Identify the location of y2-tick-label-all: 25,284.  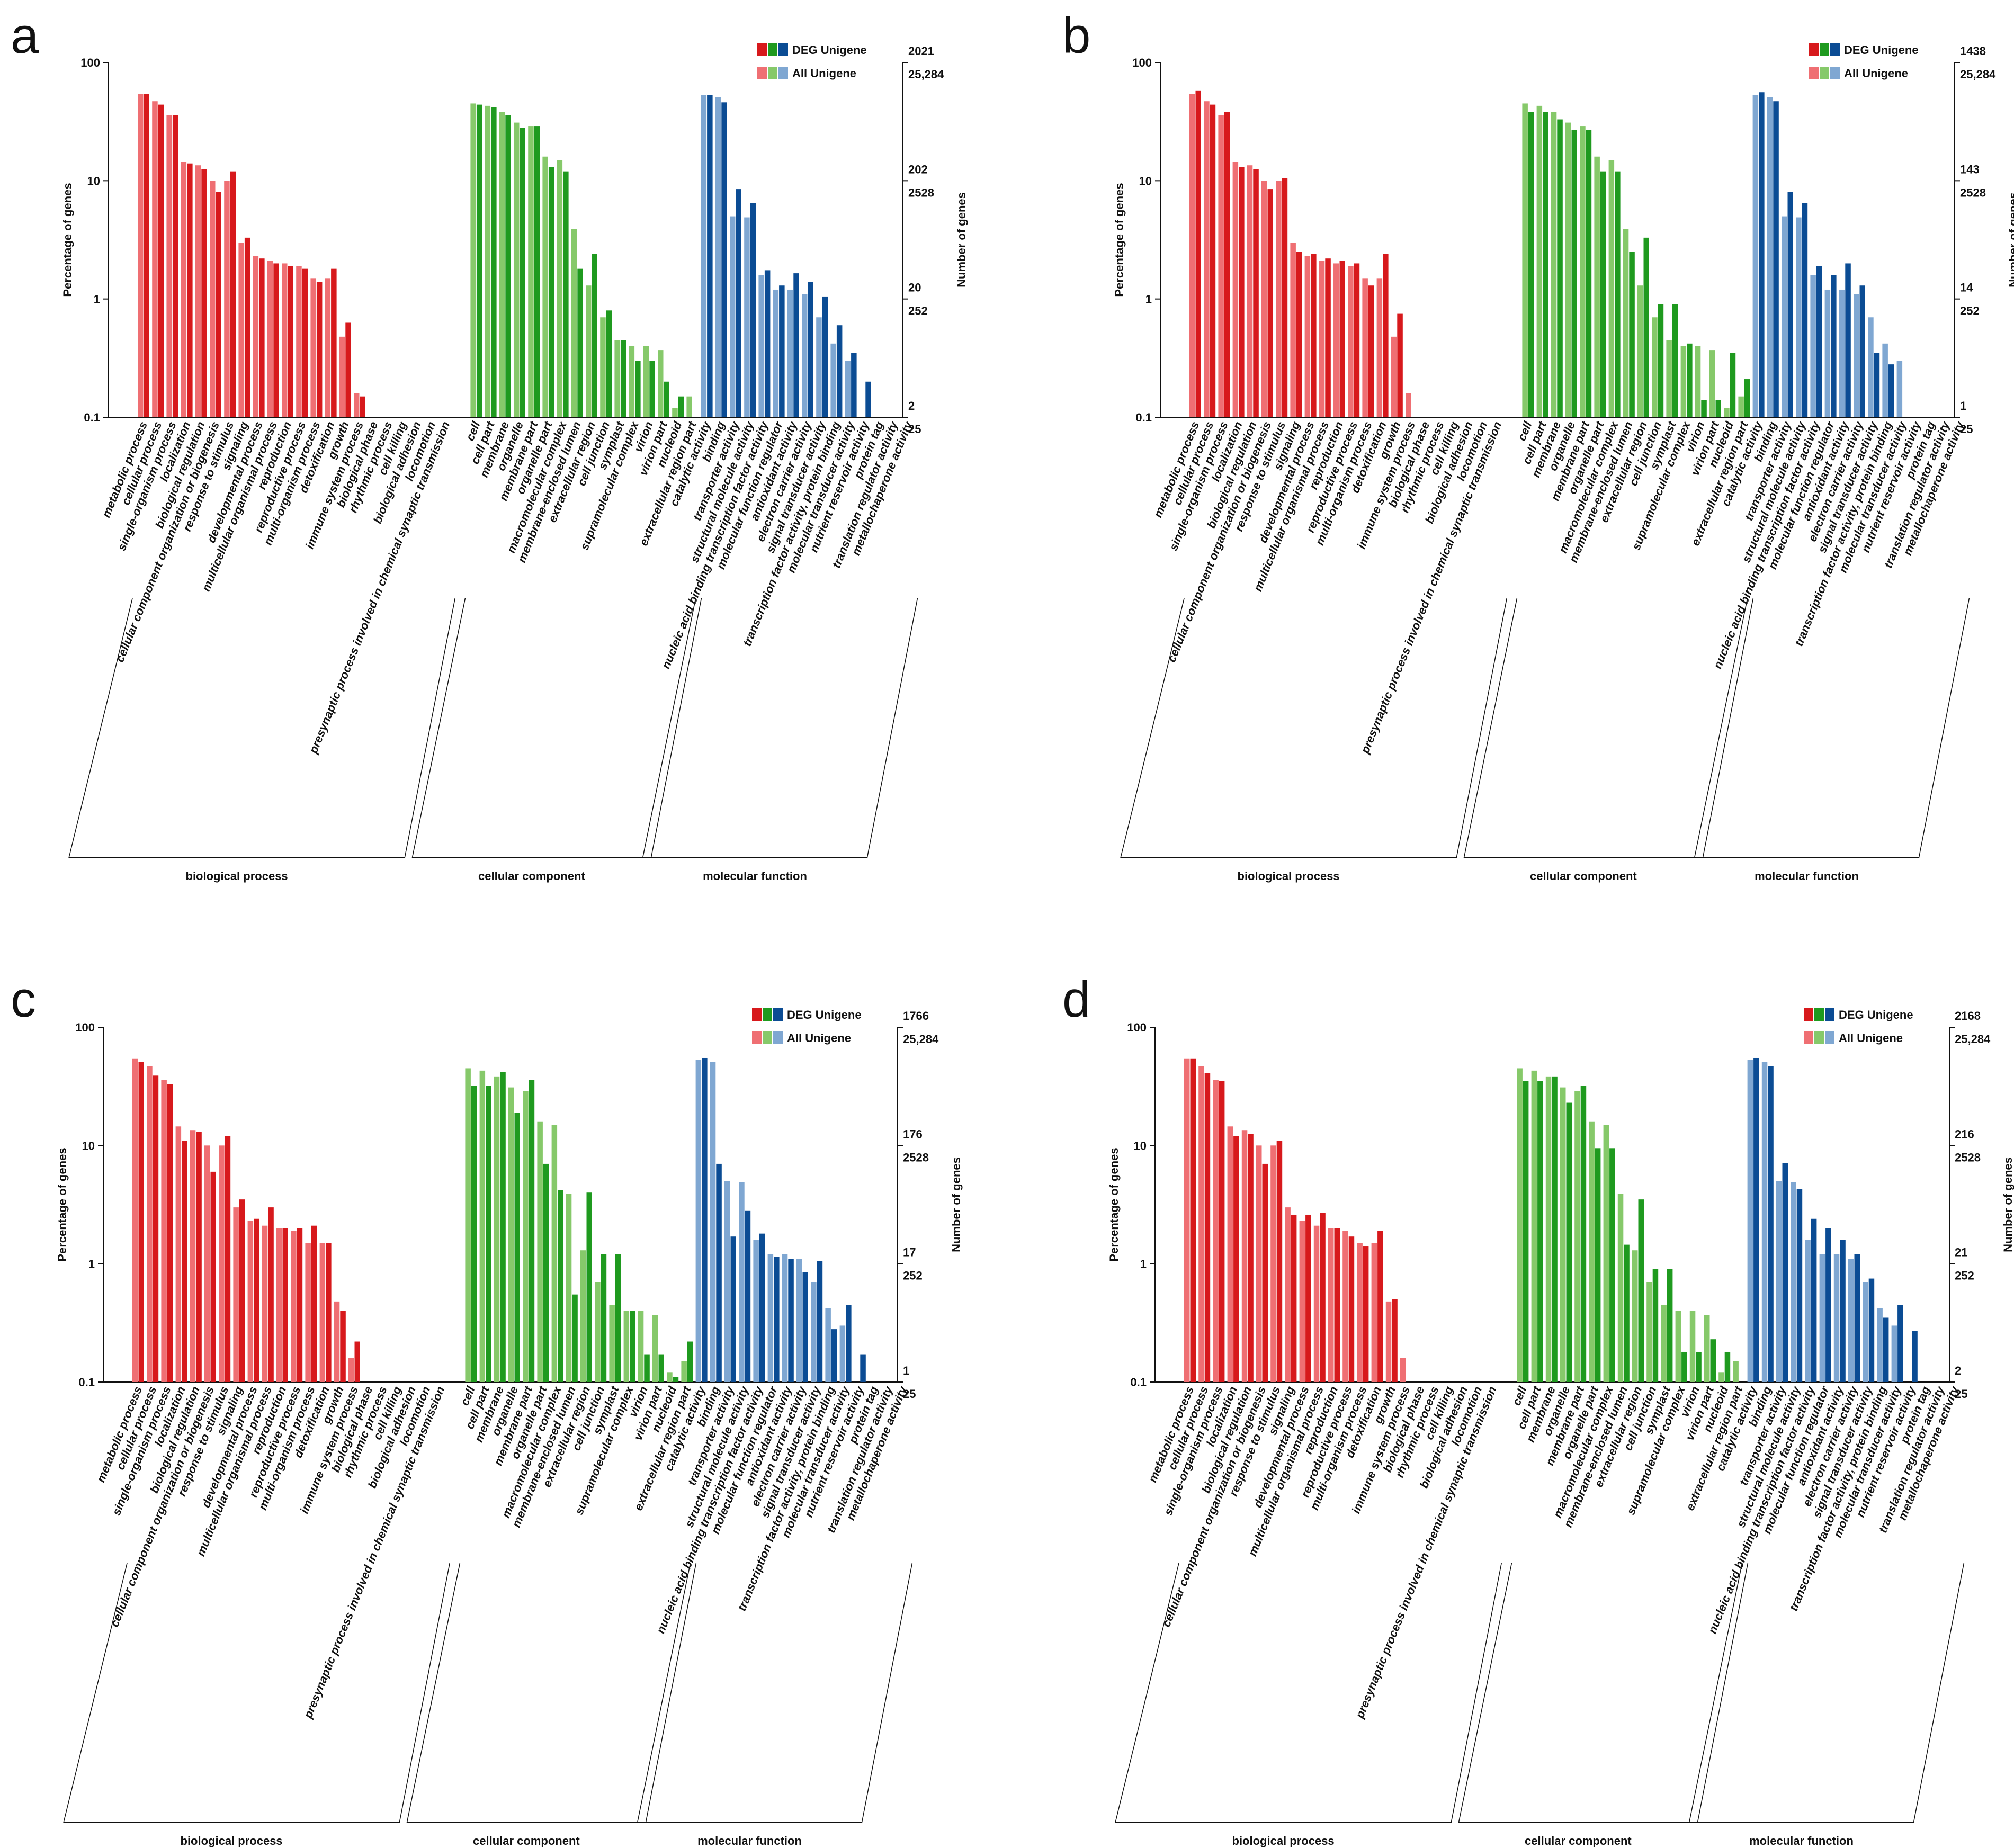
(1973, 1039).